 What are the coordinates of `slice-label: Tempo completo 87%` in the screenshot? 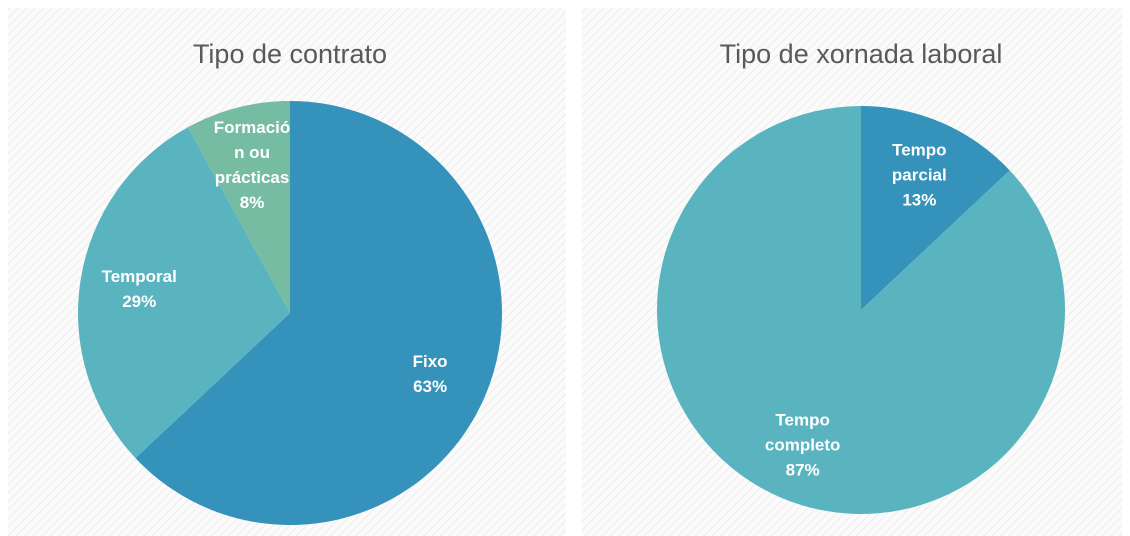 It's located at (803, 444).